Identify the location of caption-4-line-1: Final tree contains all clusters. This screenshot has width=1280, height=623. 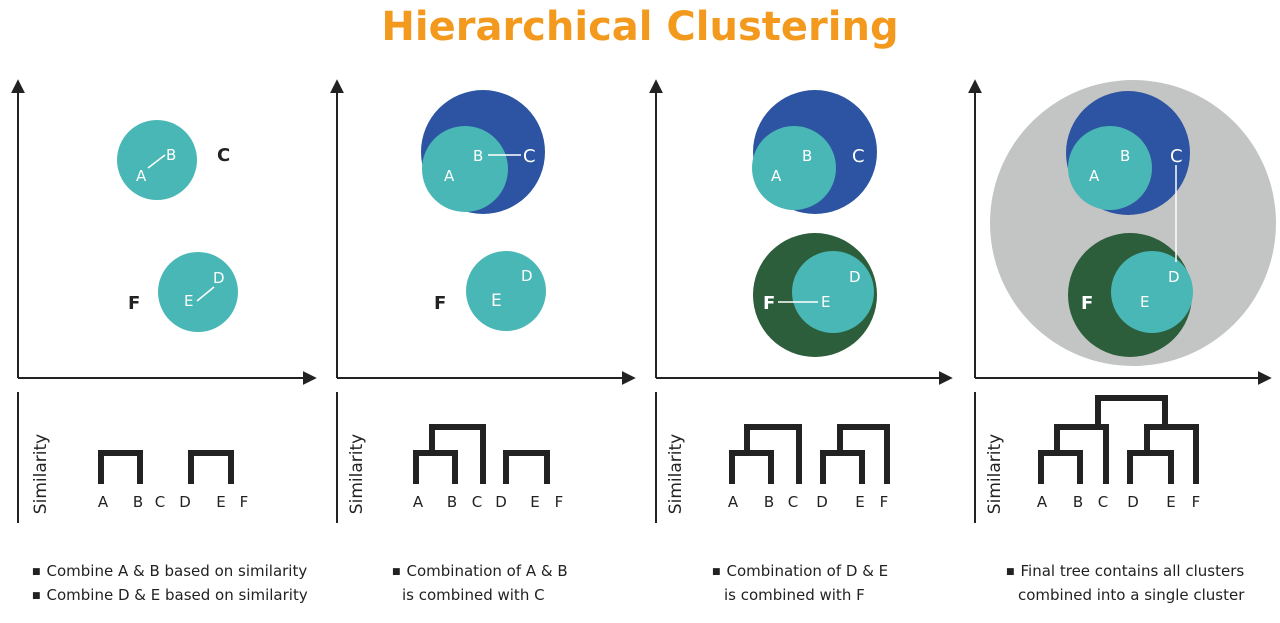
(1132, 571).